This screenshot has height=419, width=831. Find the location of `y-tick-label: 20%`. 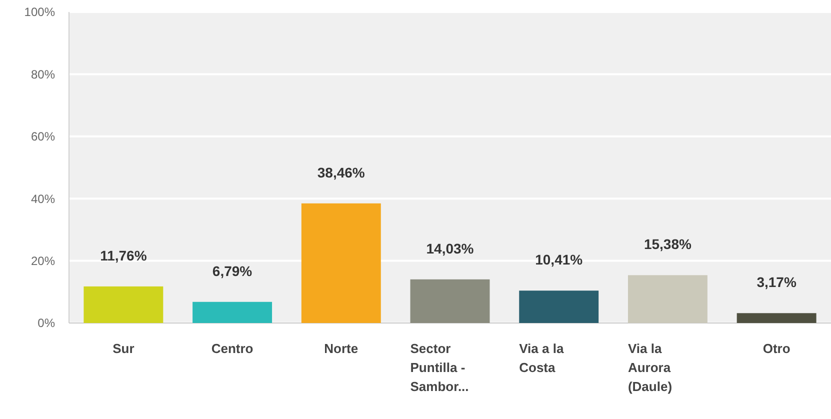

y-tick-label: 20% is located at coordinates (43, 261).